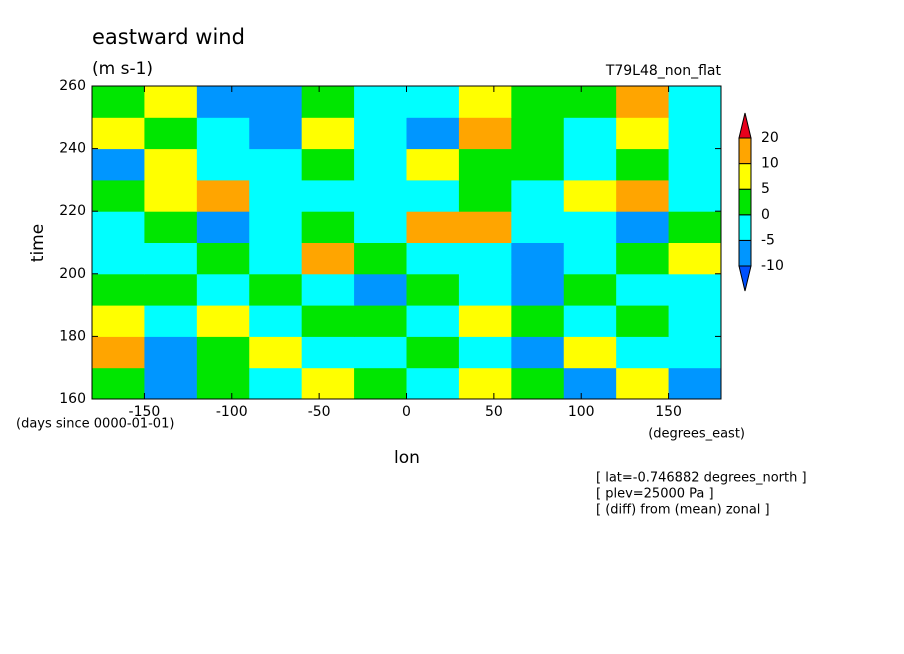 The image size is (904, 654). Describe the element at coordinates (668, 412) in the screenshot. I see `x-tick-label: 150` at that location.